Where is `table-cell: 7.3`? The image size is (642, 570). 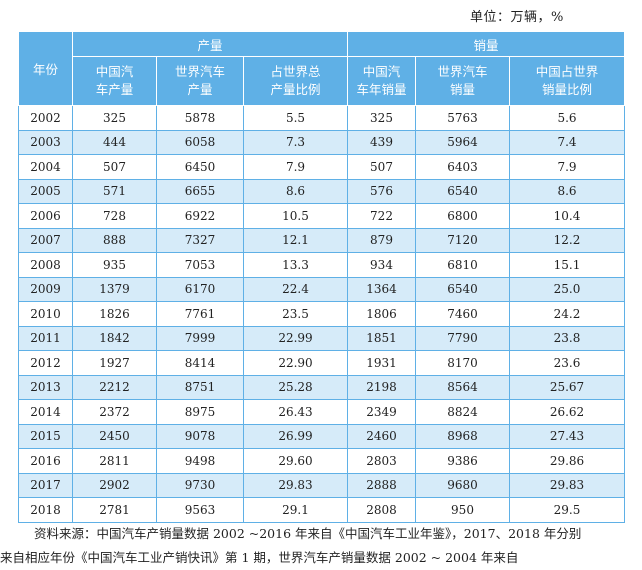
table-cell: 7.3 is located at coordinates (295, 142).